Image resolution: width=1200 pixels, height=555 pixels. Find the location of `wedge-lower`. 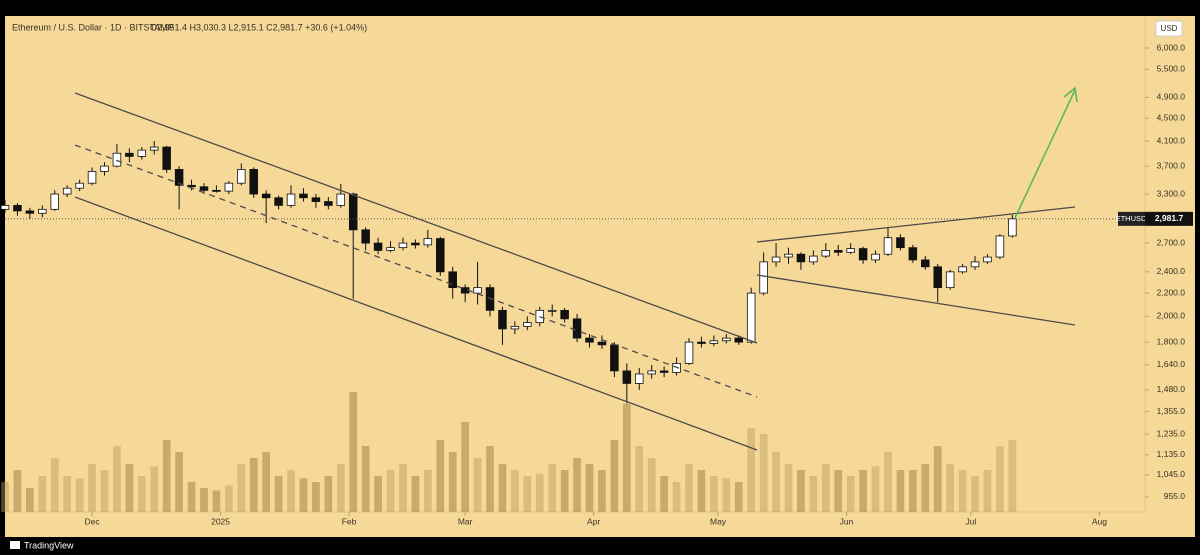

wedge-lower is located at coordinates (916, 300).